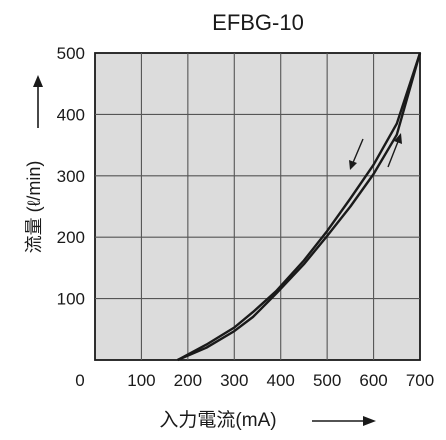 This screenshot has width=446, height=440. I want to click on x-tick-labels: 0 100 200 300 400 500 600 700, so click(254, 380).